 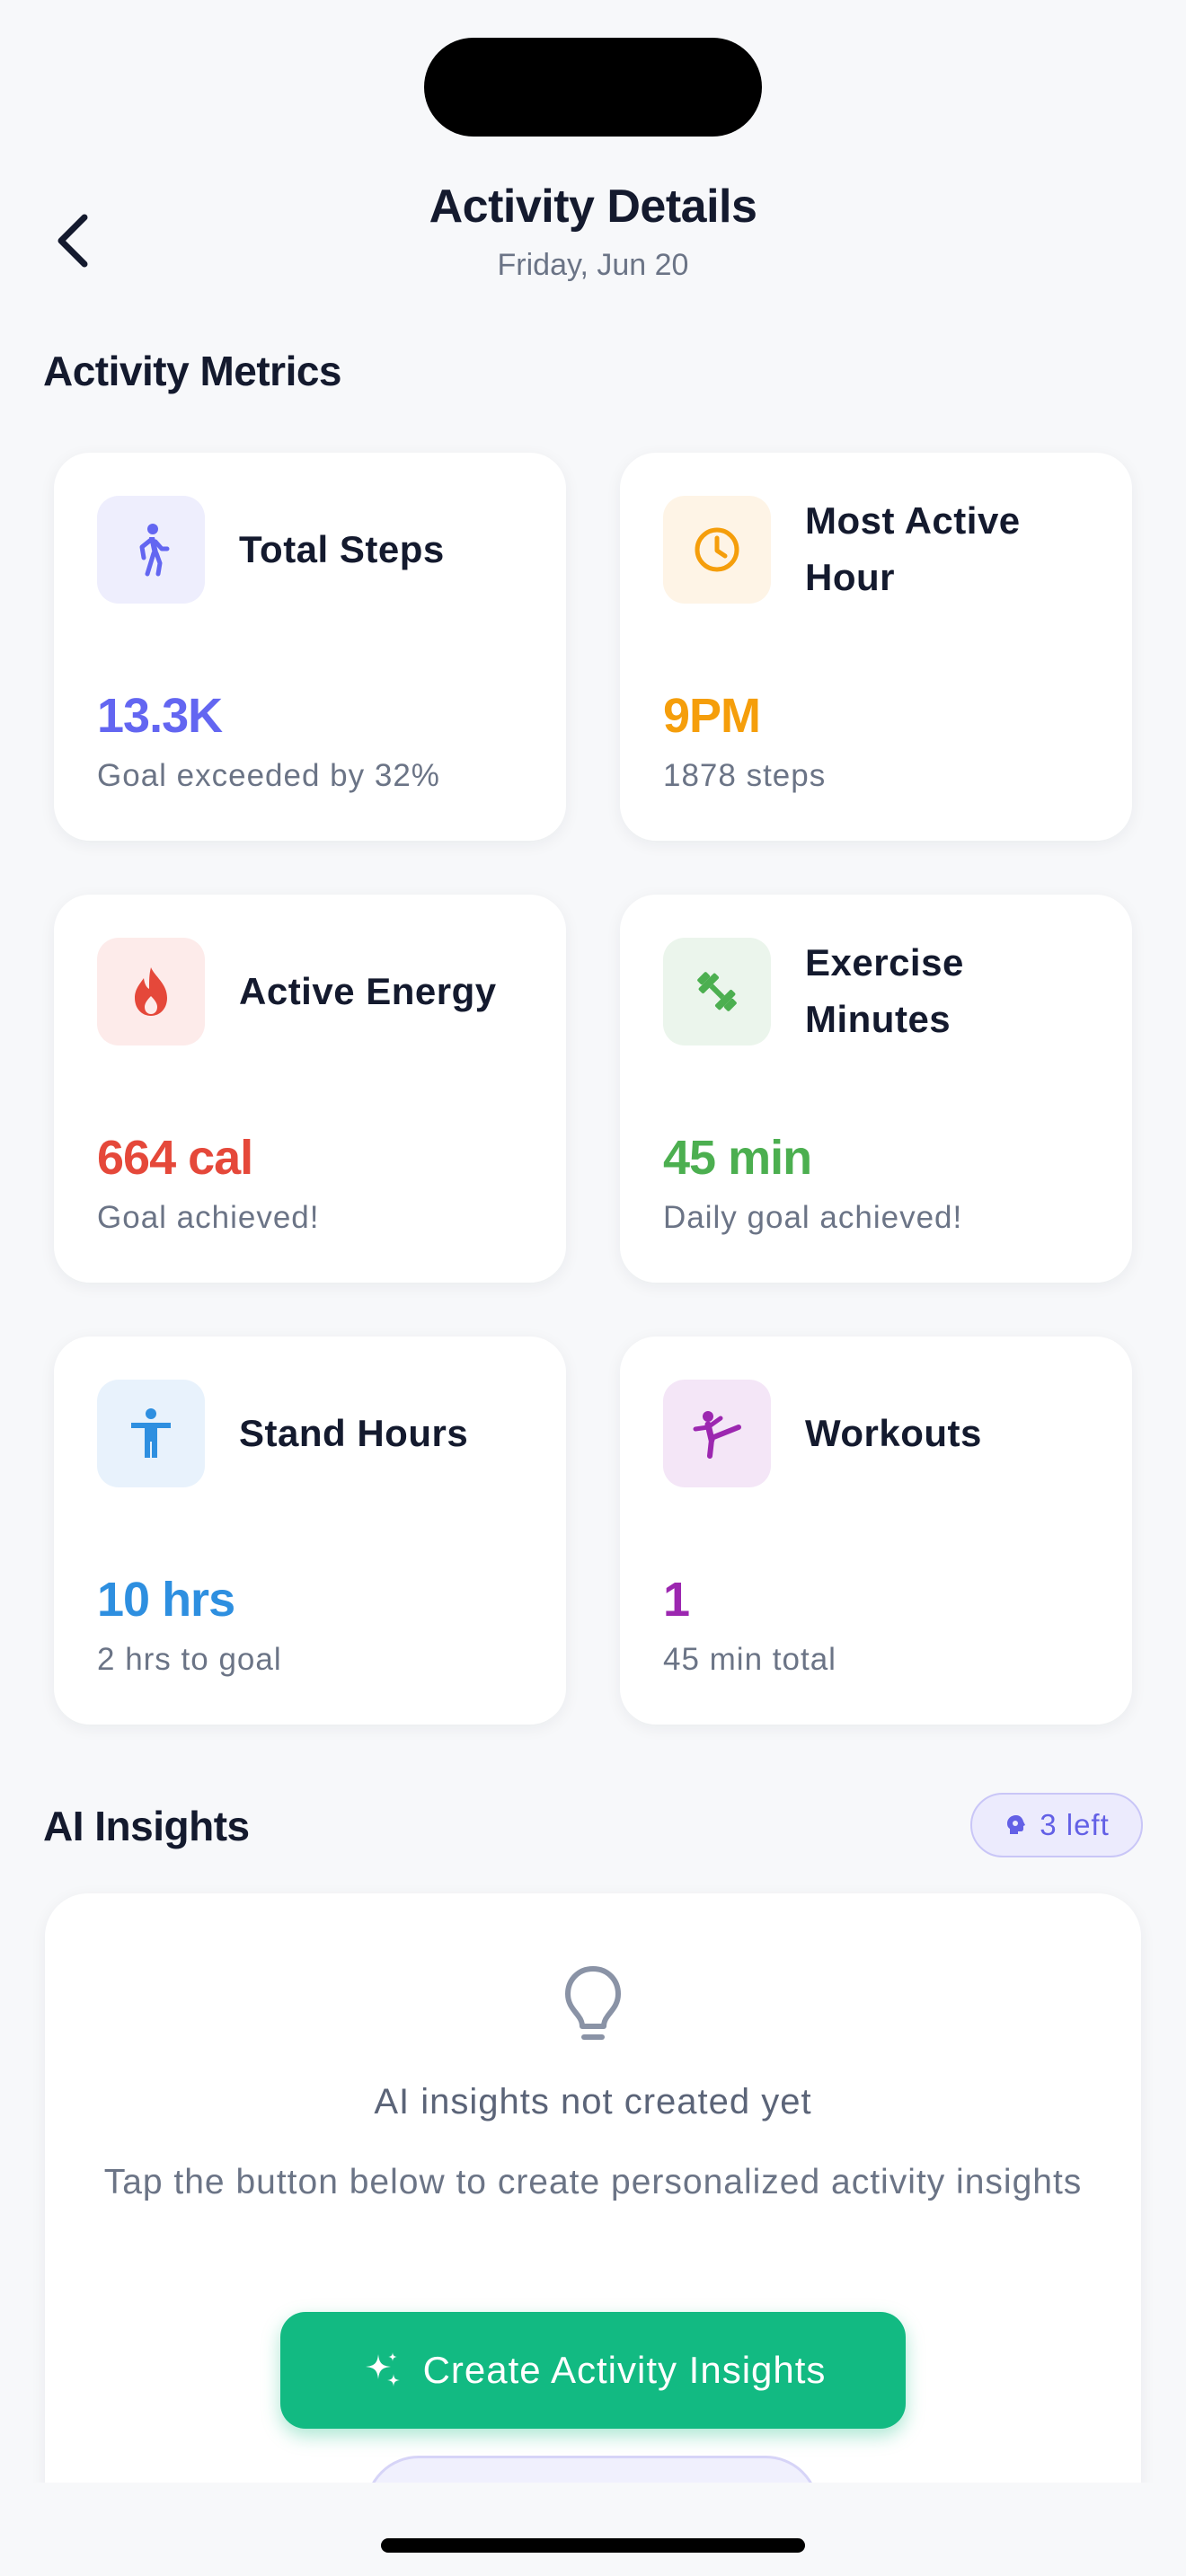 What do you see at coordinates (884, 990) in the screenshot?
I see `metric-title: Exercise Minutes` at bounding box center [884, 990].